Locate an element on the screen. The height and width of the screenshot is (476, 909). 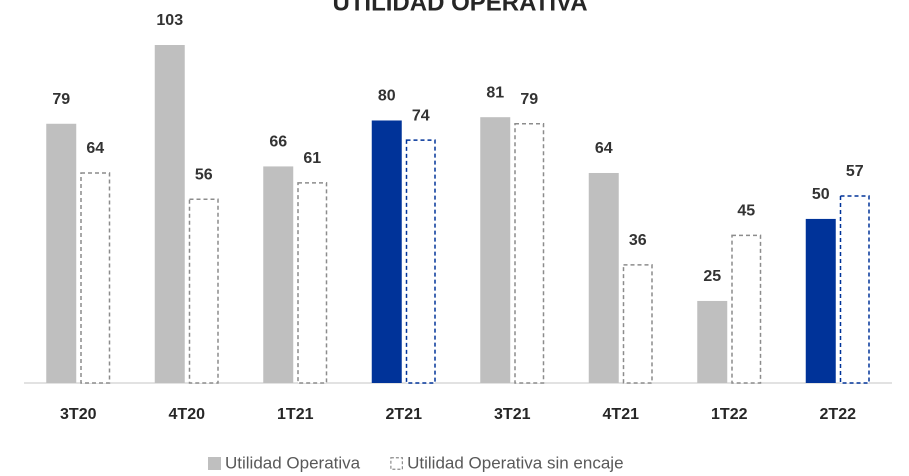
data-label: 36 is located at coordinates (638, 240).